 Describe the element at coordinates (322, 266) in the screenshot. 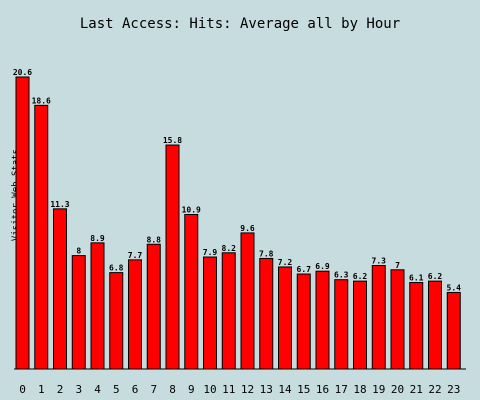

I see `bar-value-label: 6.9` at that location.